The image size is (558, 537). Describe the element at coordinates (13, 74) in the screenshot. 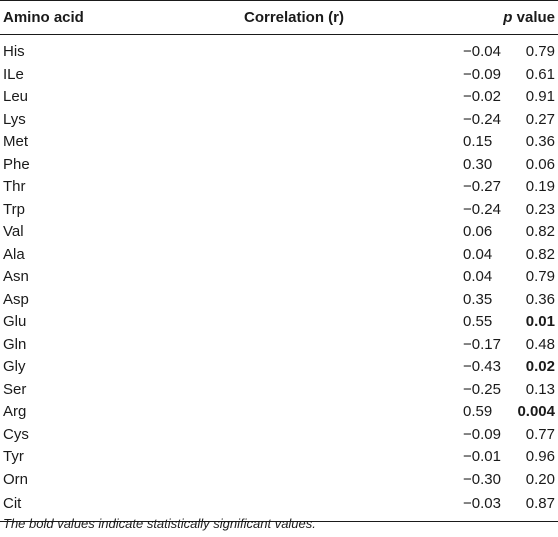

I see `cell-amino-acid: ILe` at that location.